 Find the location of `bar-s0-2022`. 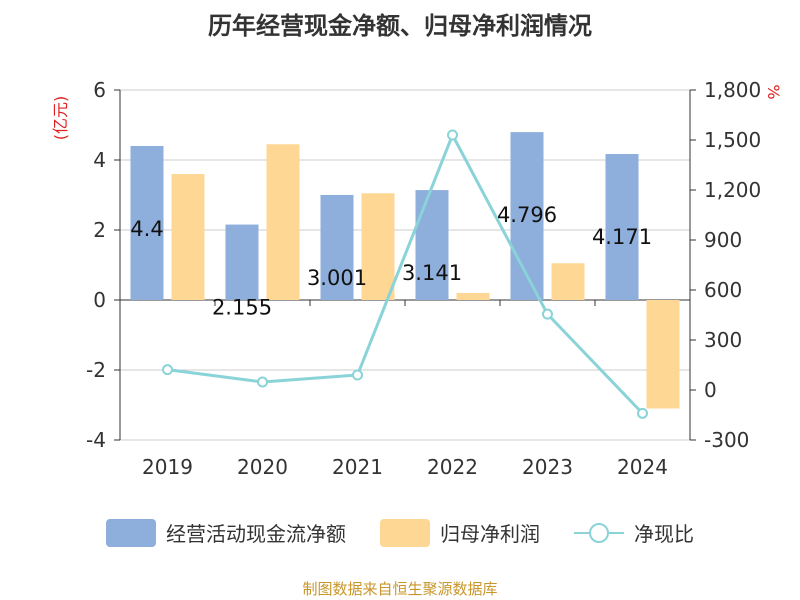

bar-s0-2022 is located at coordinates (432, 245).